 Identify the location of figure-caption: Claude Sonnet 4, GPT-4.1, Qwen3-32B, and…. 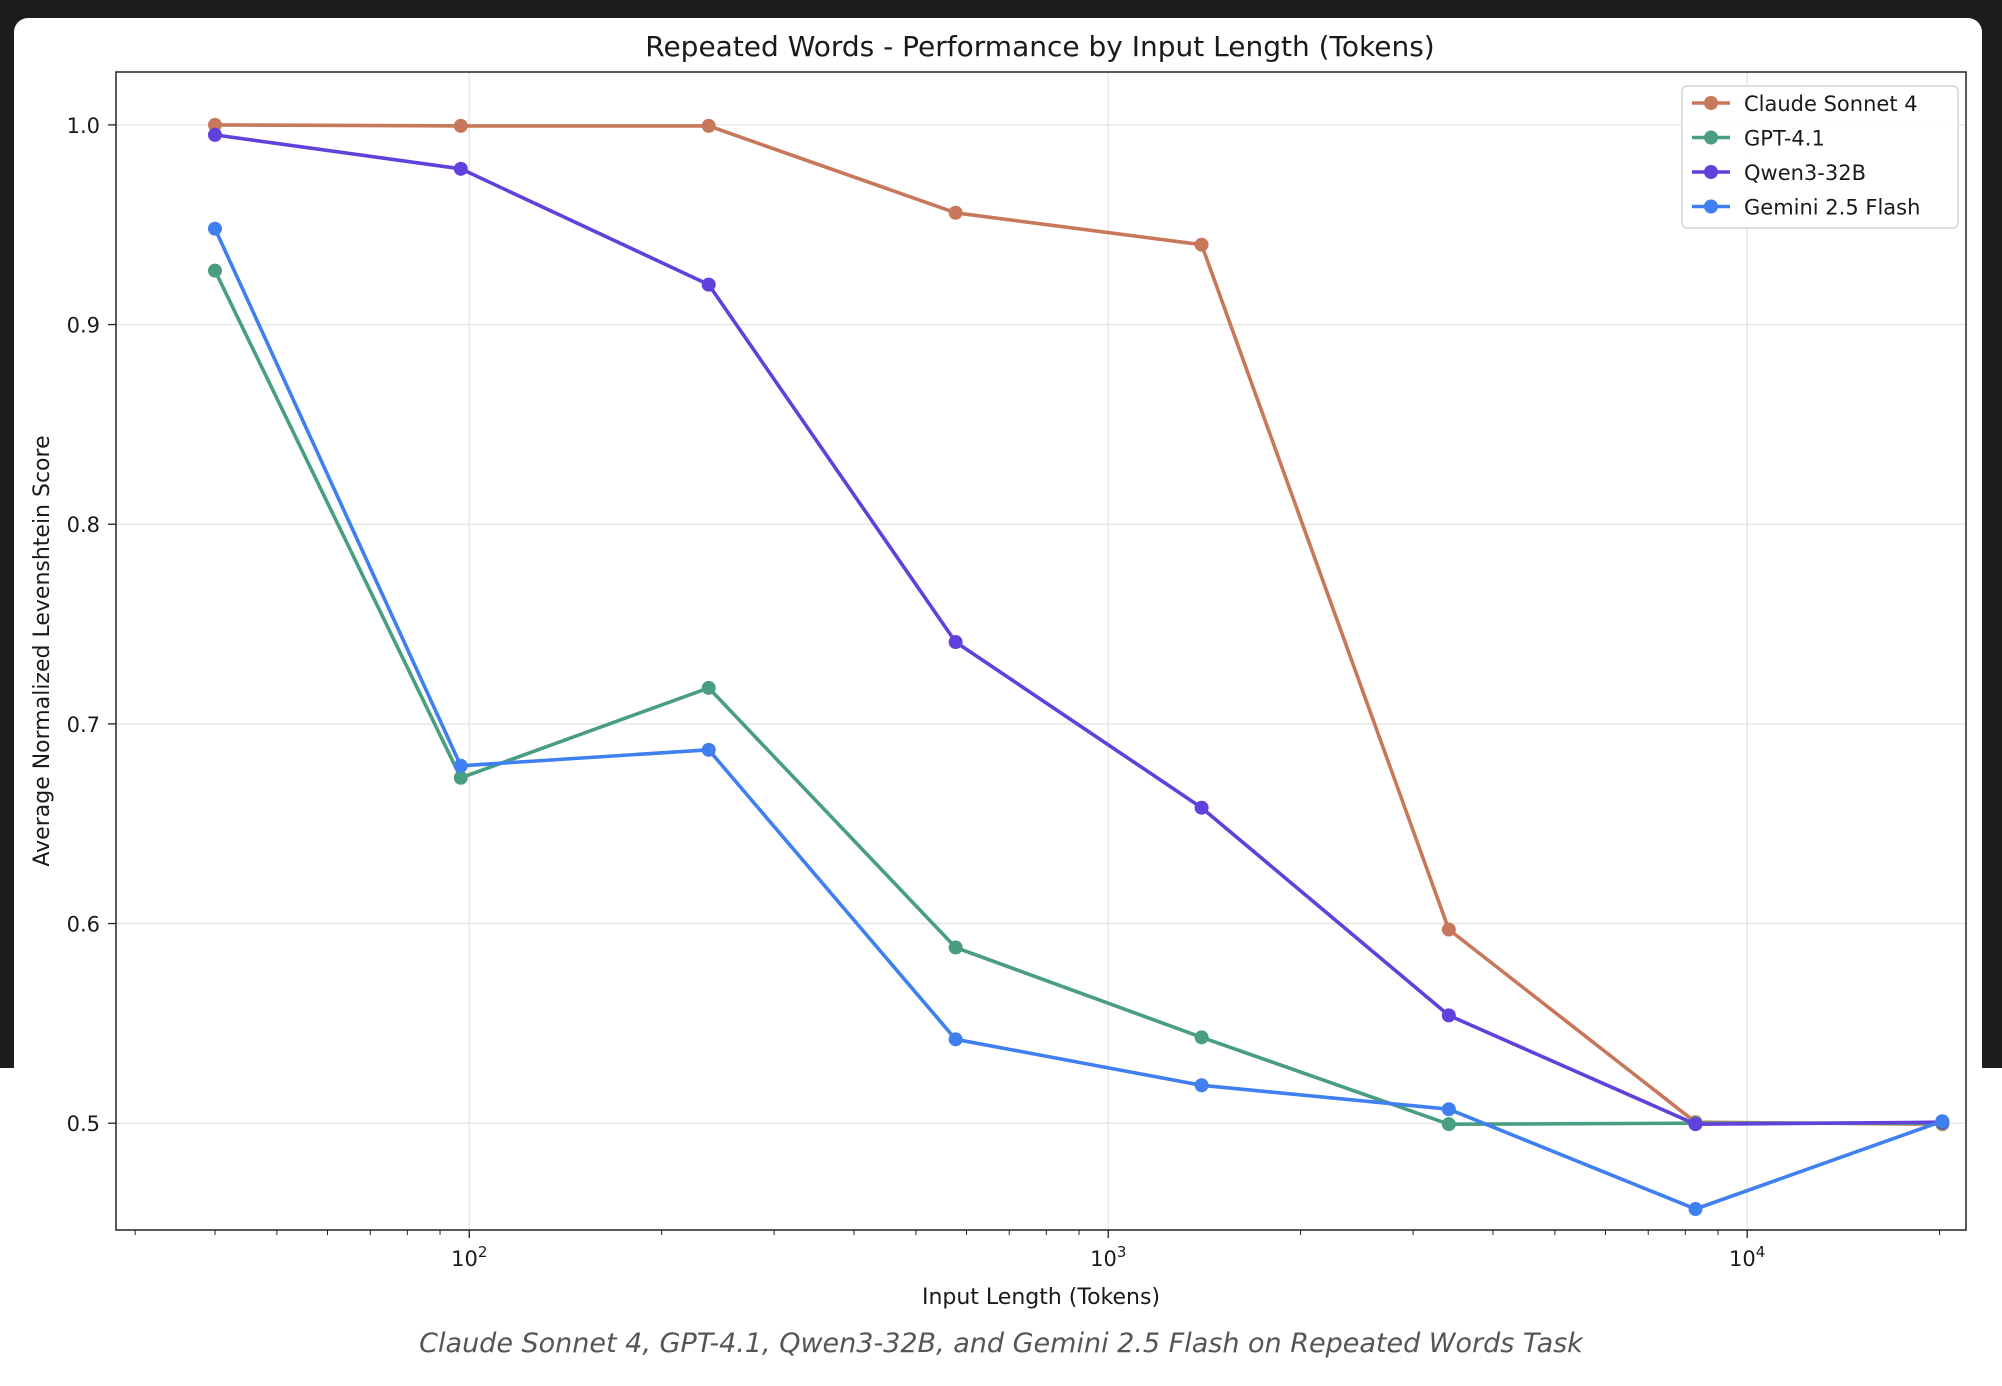
(1001, 1343).